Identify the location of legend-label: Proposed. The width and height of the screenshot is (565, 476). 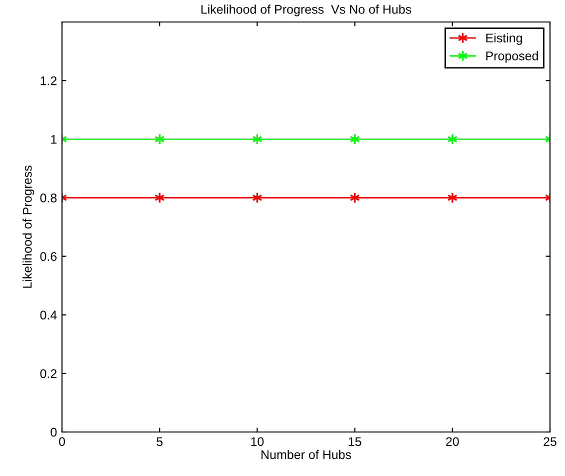
(512, 57).